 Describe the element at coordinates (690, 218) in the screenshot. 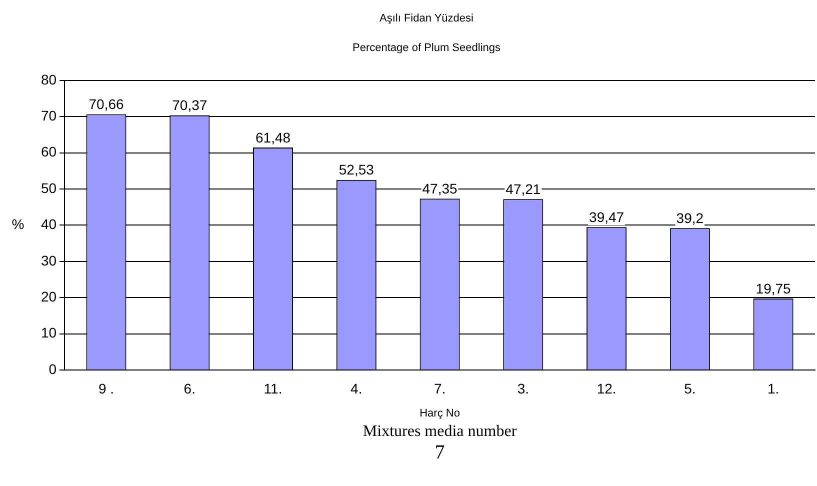

I see `data-label: 39,2` at that location.